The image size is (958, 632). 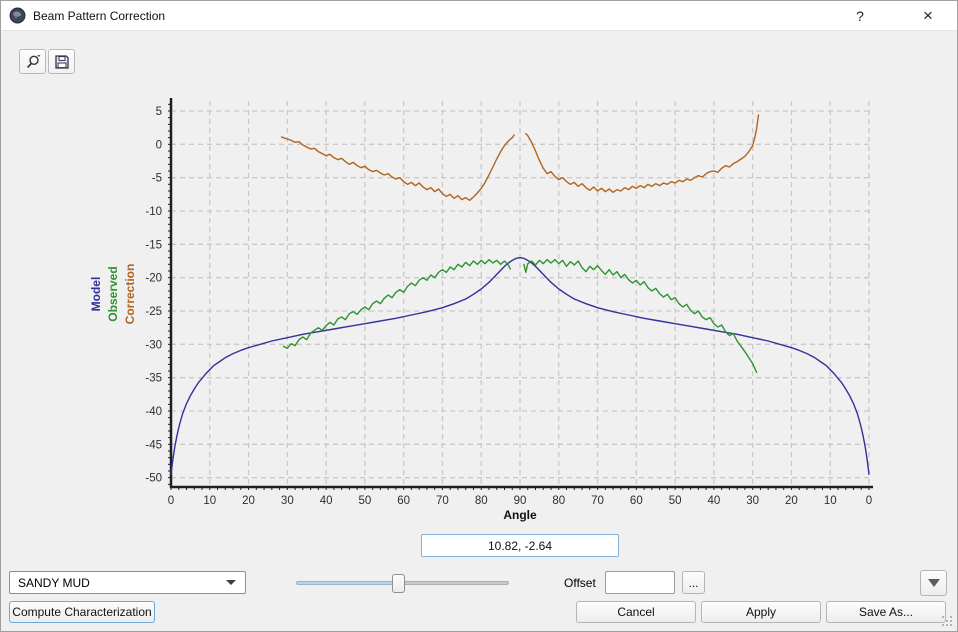 What do you see at coordinates (345, 583) in the screenshot?
I see `slider-track-filled` at bounding box center [345, 583].